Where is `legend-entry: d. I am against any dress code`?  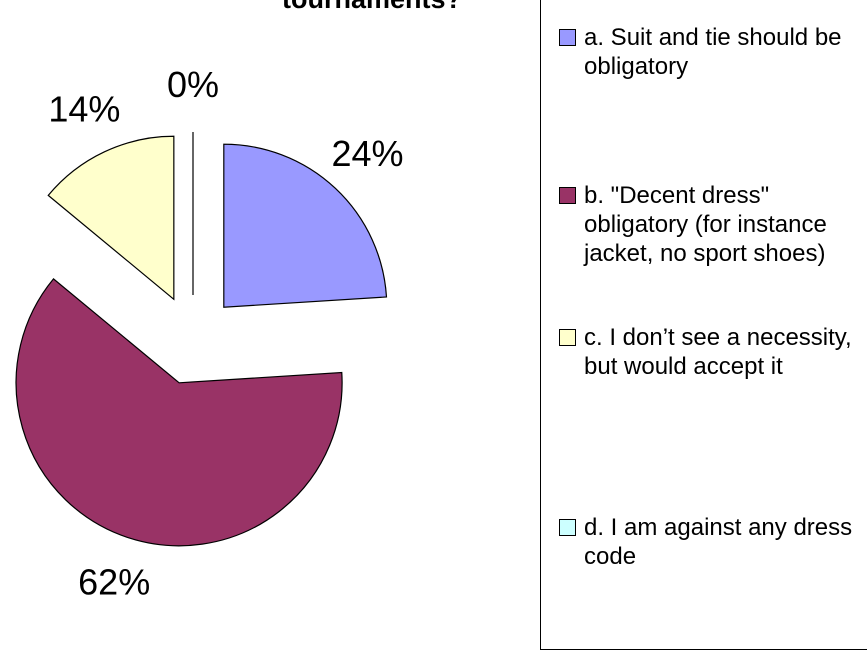
legend-entry: d. I am against any dress code is located at coordinates (713, 542).